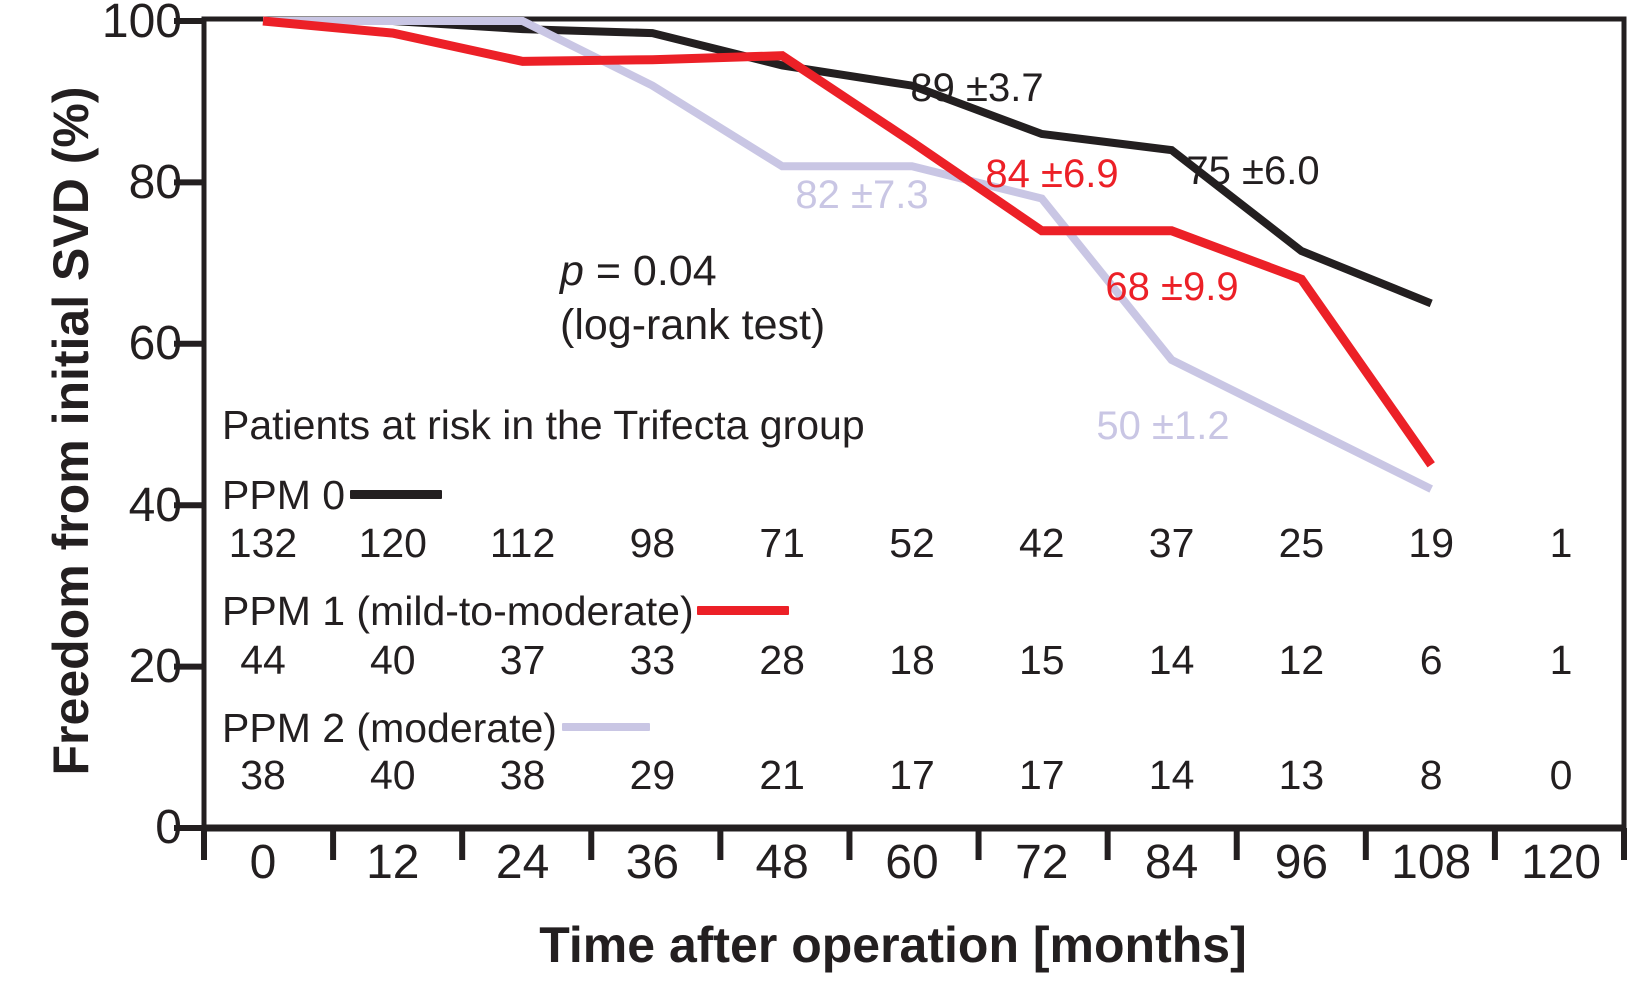  I want to click on at-risk-count: 98, so click(652, 543).